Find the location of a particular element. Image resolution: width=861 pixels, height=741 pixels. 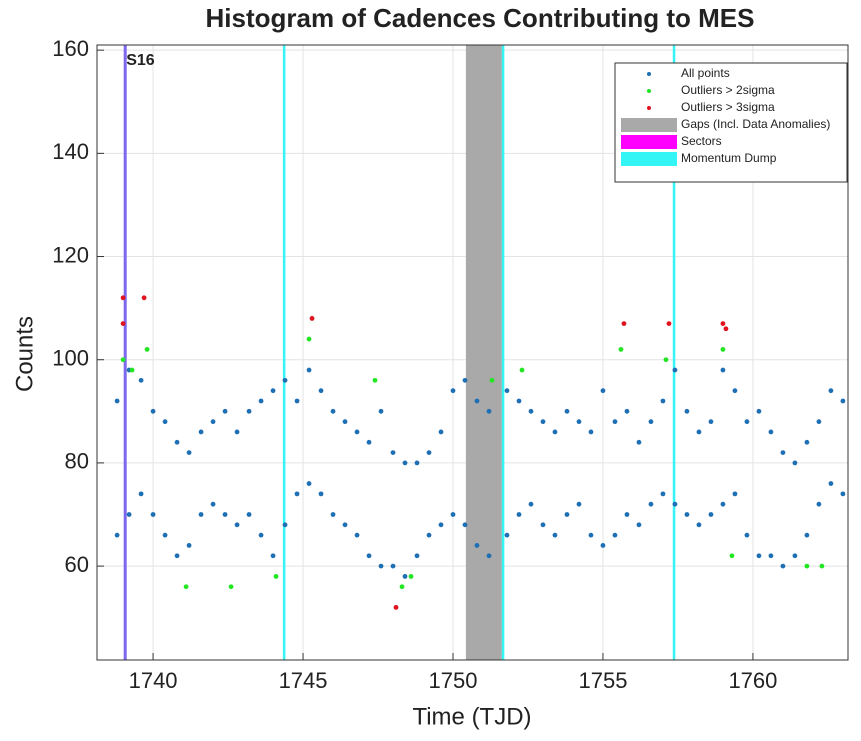

legend-label: Outliers > 2sigma is located at coordinates (728, 90).